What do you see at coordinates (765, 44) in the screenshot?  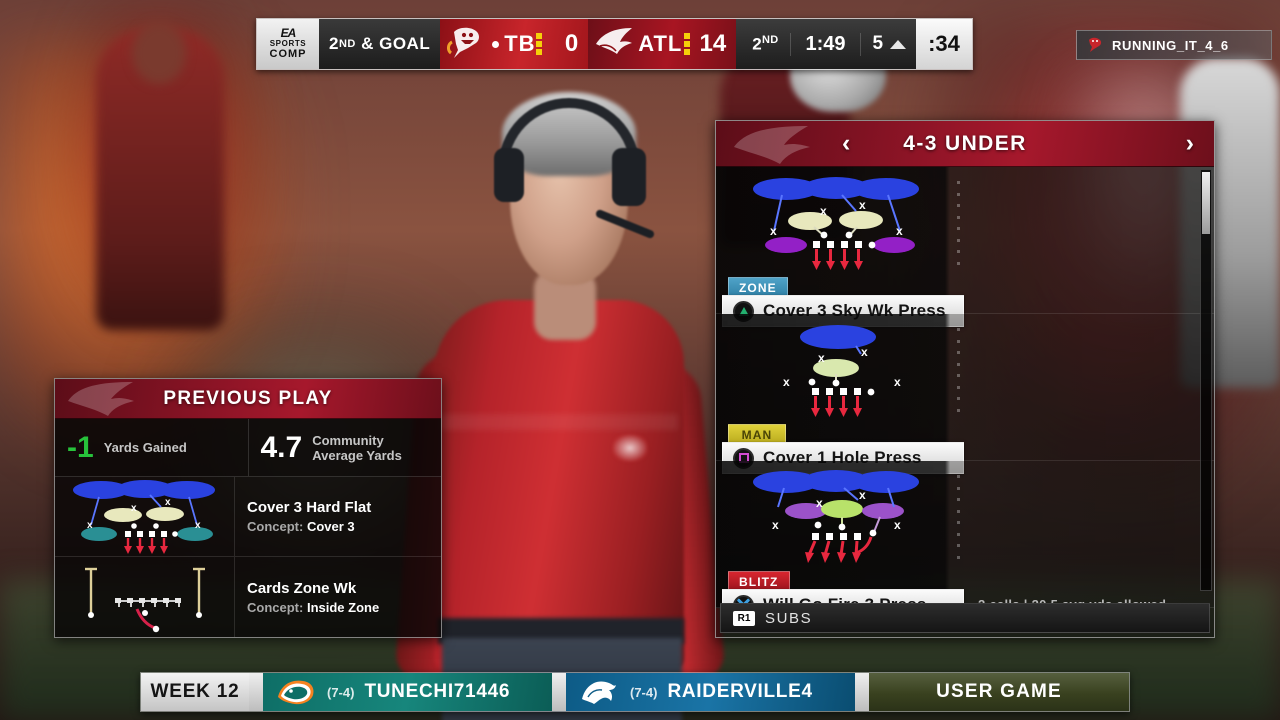 I see `quarter-indicator: 2ND` at bounding box center [765, 44].